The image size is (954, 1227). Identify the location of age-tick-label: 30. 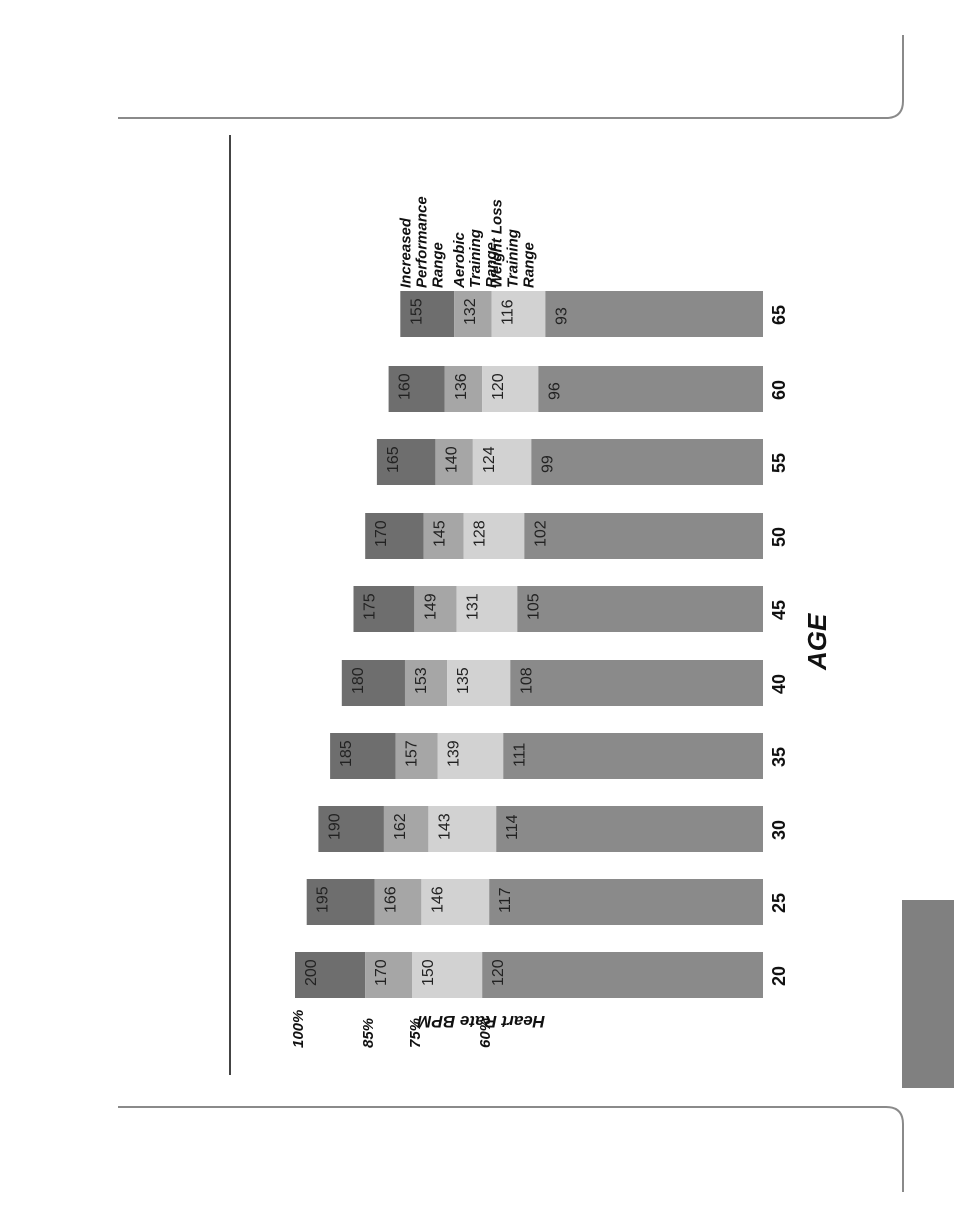
(779, 830).